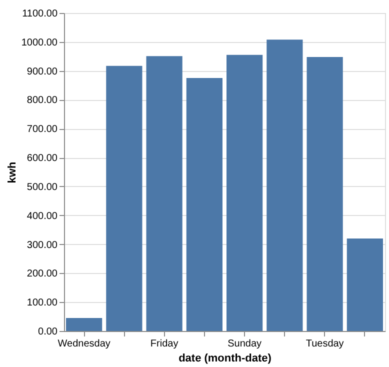 The image size is (389, 367). What do you see at coordinates (164, 344) in the screenshot?
I see `x-tick-label: Friday` at bounding box center [164, 344].